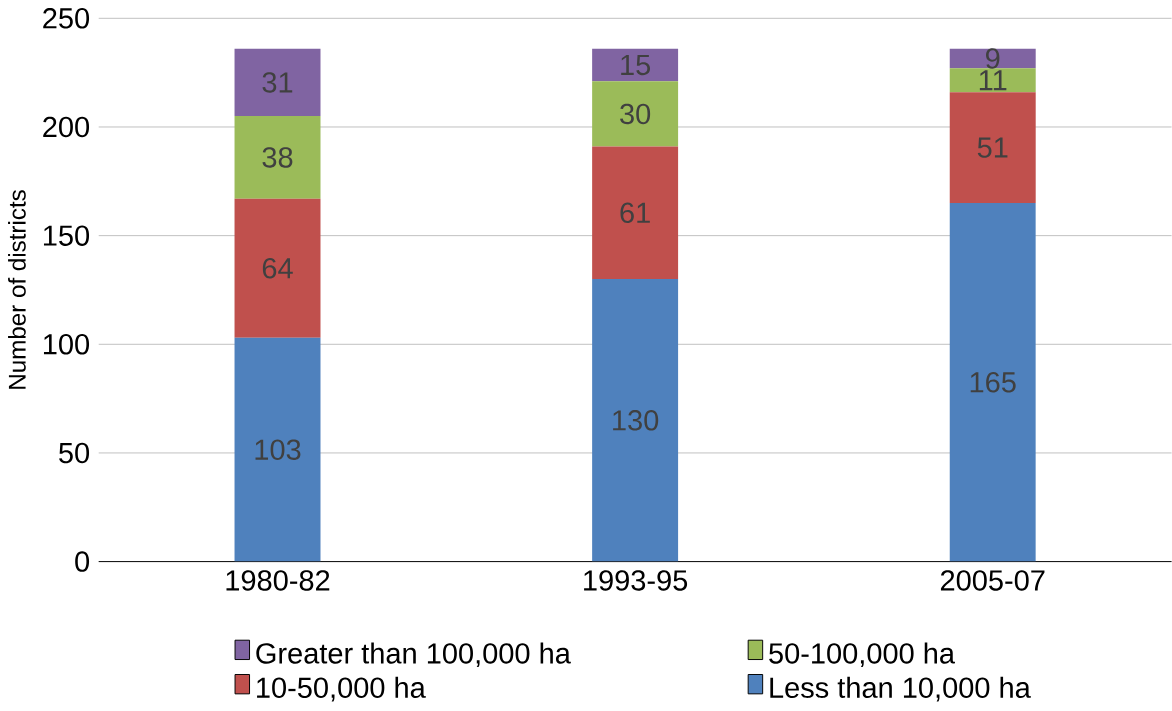 The width and height of the screenshot is (1172, 711). What do you see at coordinates (66, 344) in the screenshot?
I see `y-tick-label: 100` at bounding box center [66, 344].